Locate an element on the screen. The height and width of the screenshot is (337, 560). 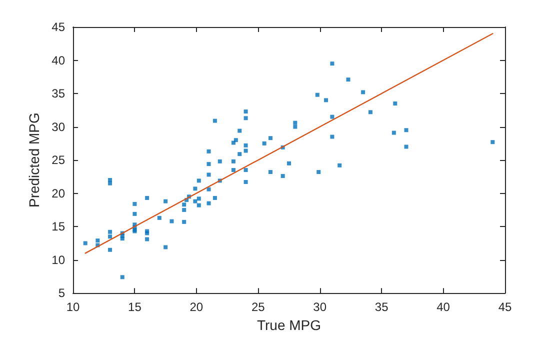
x-tick-label: 35 is located at coordinates (381, 307).